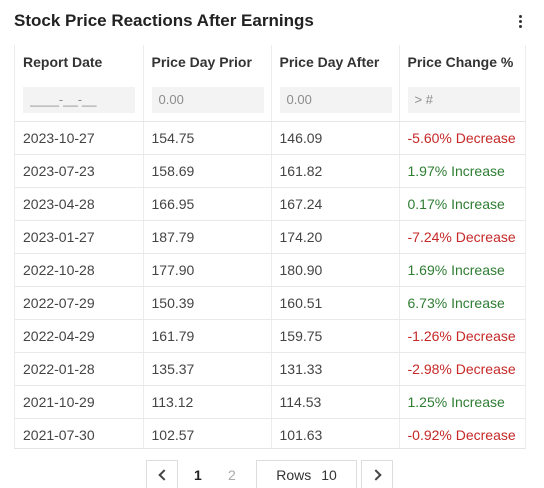 This screenshot has height=488, width=544. What do you see at coordinates (461, 336) in the screenshot?
I see `price-change-cell: -1.26% Decrease` at bounding box center [461, 336].